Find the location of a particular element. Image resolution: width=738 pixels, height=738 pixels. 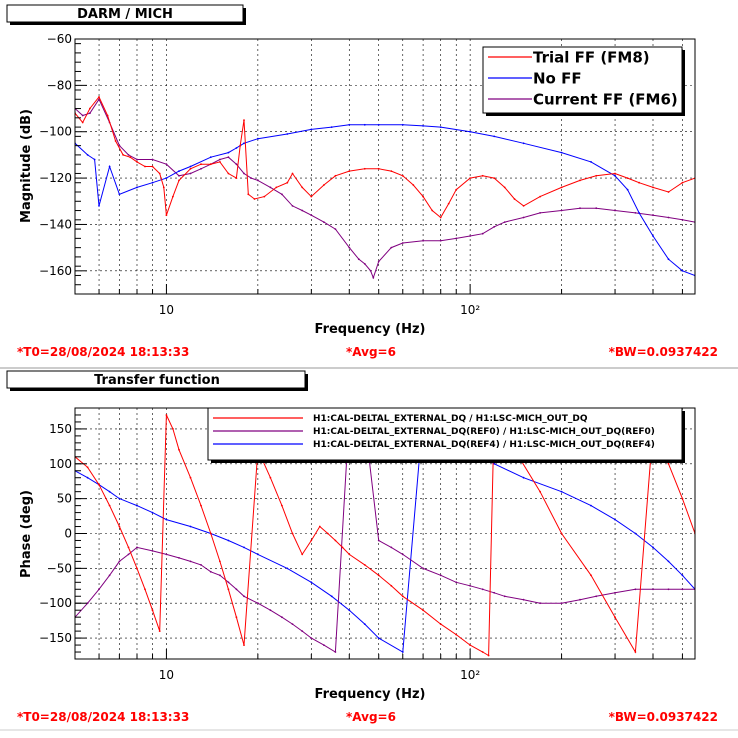

panel-1-footer-avg: *Avg=6 is located at coordinates (371, 717).